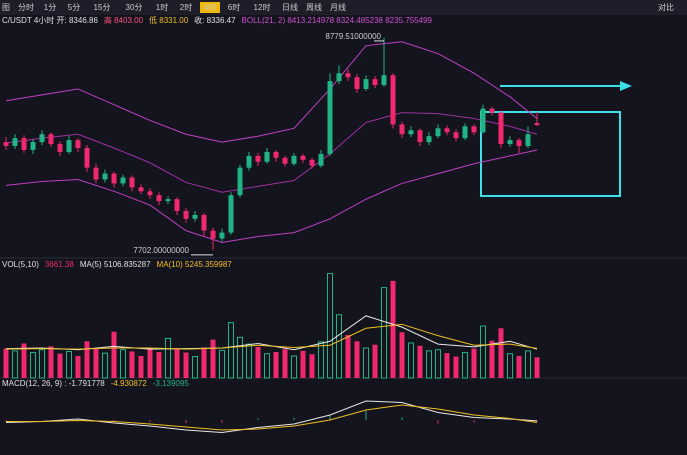 This screenshot has height=455, width=687. I want to click on header-item: C/USDT 4小时 开: 8346.86, so click(50, 20).